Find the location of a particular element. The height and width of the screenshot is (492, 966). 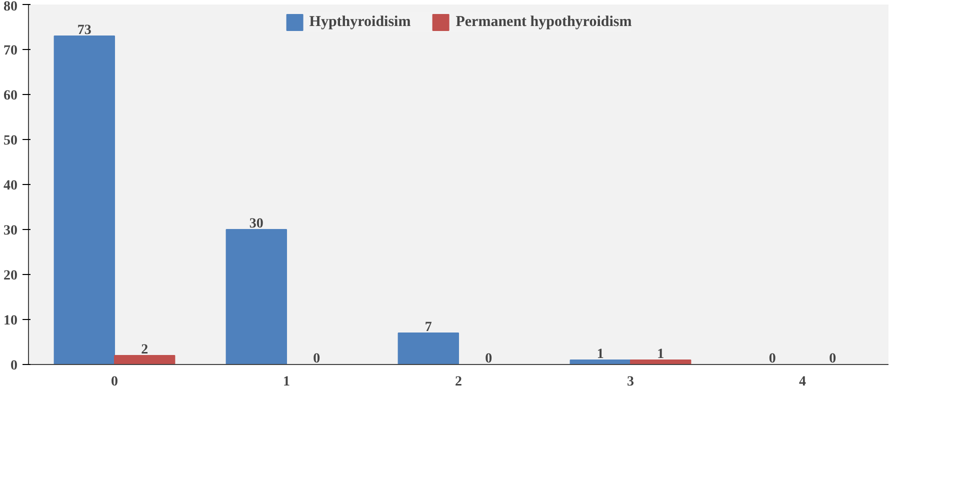

y-tick-label: 20 is located at coordinates (11, 276).